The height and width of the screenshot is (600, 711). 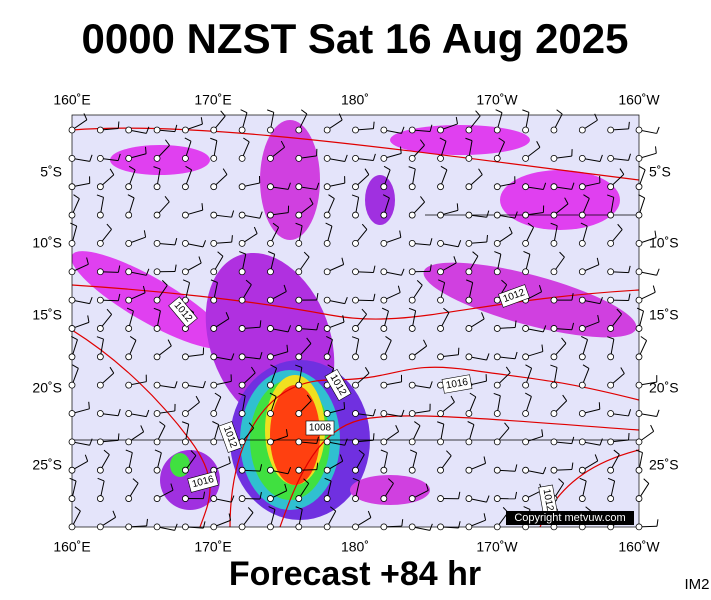 I want to click on top-label: 160˚E, so click(x=71, y=100).